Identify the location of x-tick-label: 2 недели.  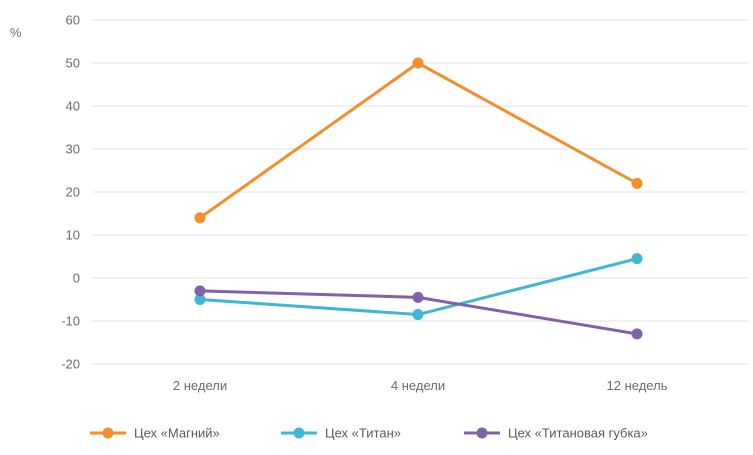
(200, 385).